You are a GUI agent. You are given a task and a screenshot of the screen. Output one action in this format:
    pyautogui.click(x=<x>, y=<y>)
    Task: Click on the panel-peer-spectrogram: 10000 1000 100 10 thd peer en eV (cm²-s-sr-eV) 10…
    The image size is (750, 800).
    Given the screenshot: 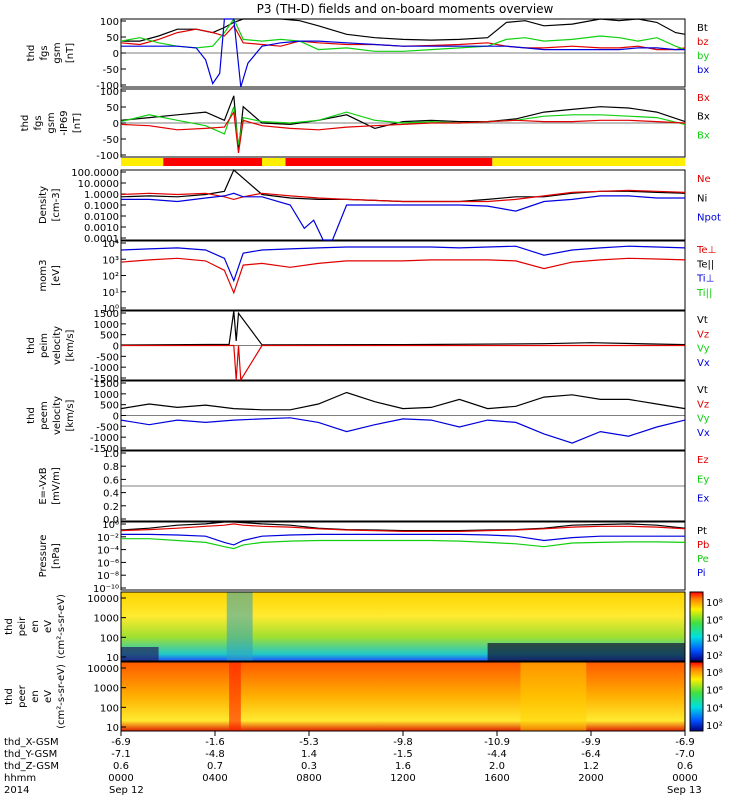 What is the action you would take?
    pyautogui.click(x=363, y=697)
    